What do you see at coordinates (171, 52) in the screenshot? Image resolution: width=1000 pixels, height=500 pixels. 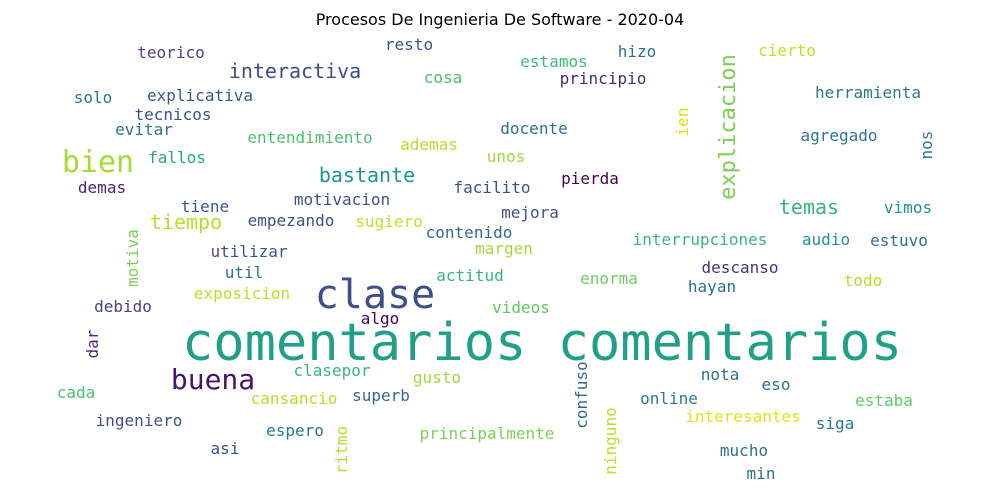 I see `word-teorico: teorico` at bounding box center [171, 52].